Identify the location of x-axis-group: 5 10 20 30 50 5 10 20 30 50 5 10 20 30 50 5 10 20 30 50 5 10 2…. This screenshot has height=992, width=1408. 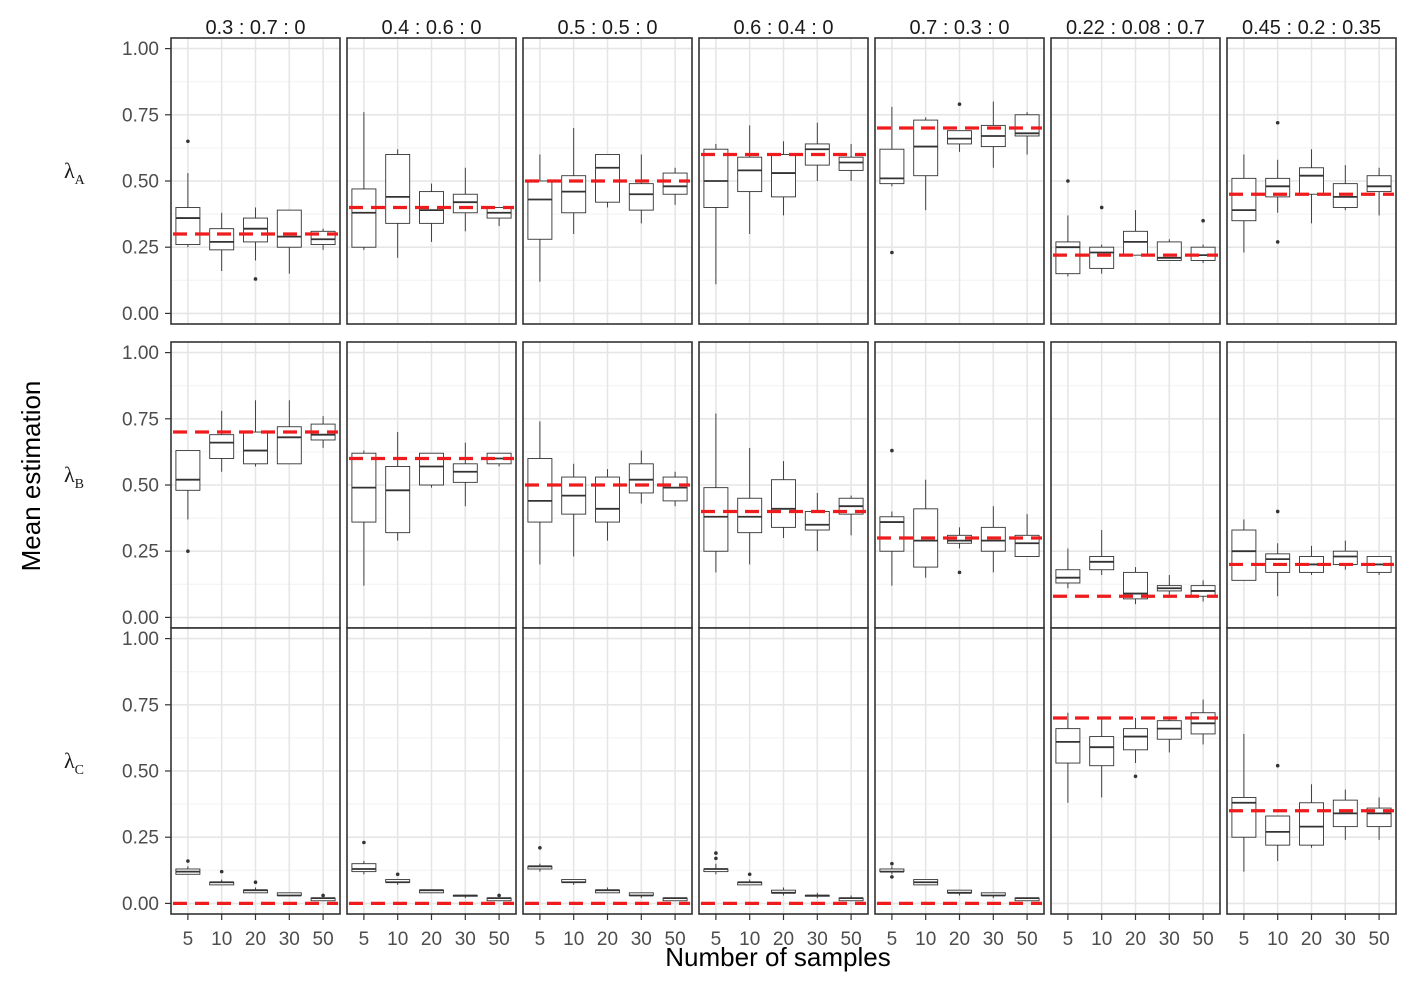
(786, 932).